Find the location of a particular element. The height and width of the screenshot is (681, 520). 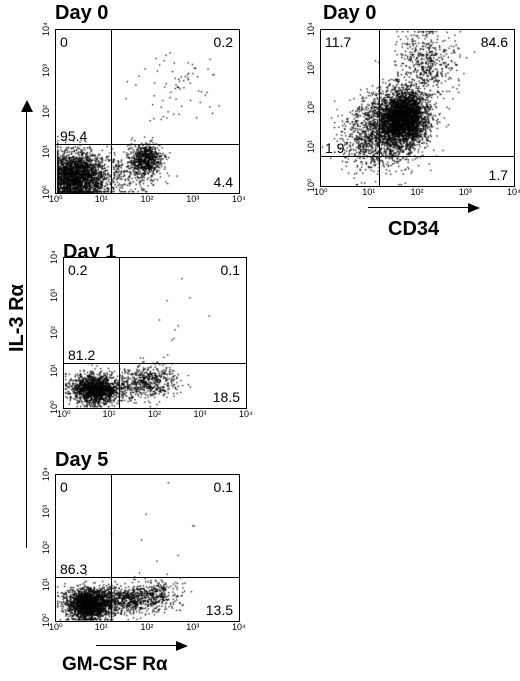

scatter-plot-day0-left: 0 0.2 95.4 4.4 is located at coordinates (147, 111).